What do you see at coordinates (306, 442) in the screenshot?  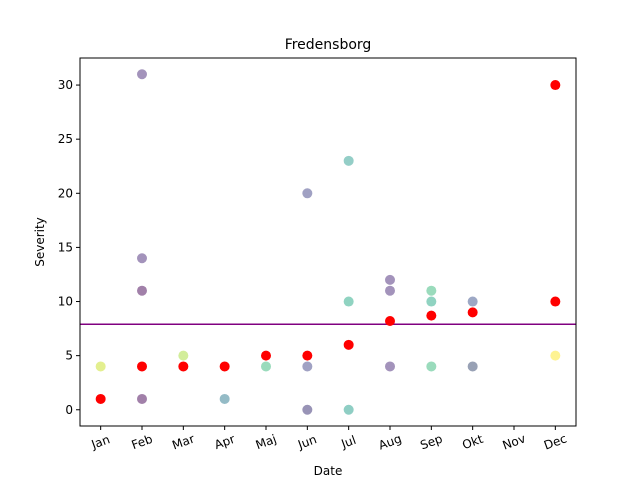 I see `x-tick-label: Jun` at bounding box center [306, 442].